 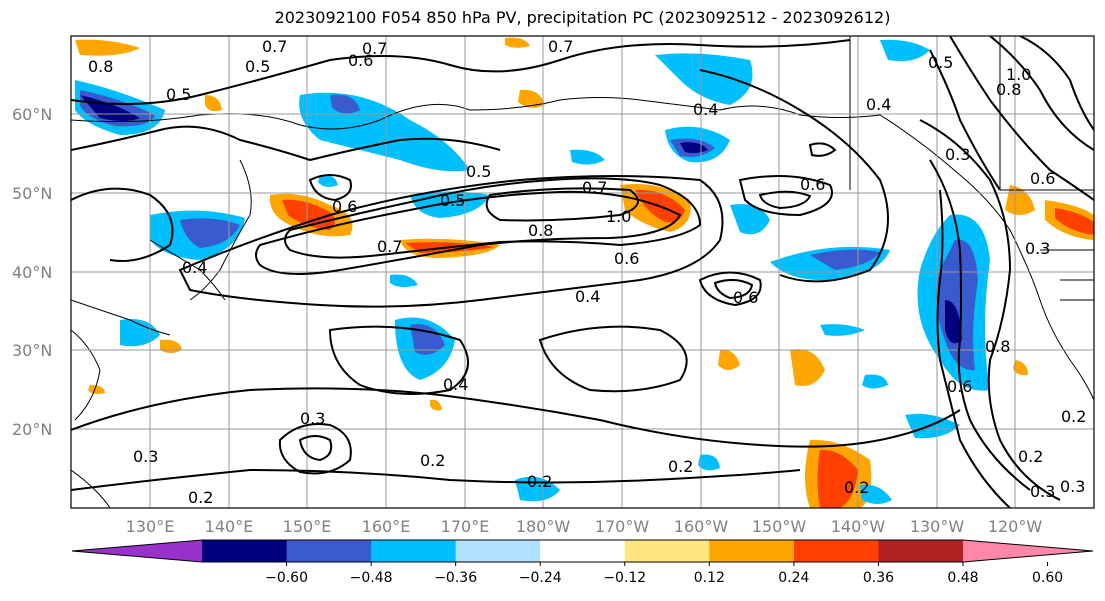 I want to click on colorbar-label: 0.60, so click(x=1047, y=578).